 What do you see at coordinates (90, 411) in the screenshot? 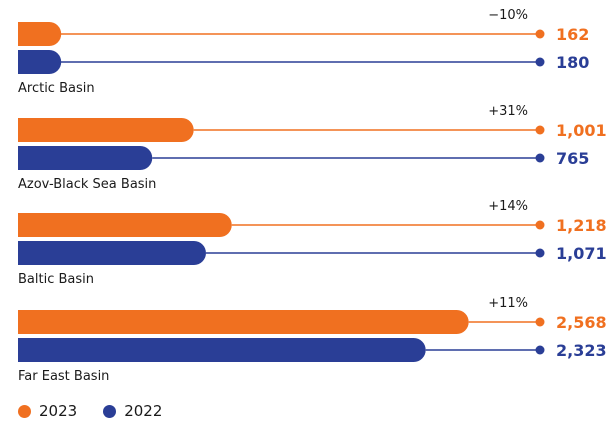
I see `legend: 2023 2022` at bounding box center [90, 411].